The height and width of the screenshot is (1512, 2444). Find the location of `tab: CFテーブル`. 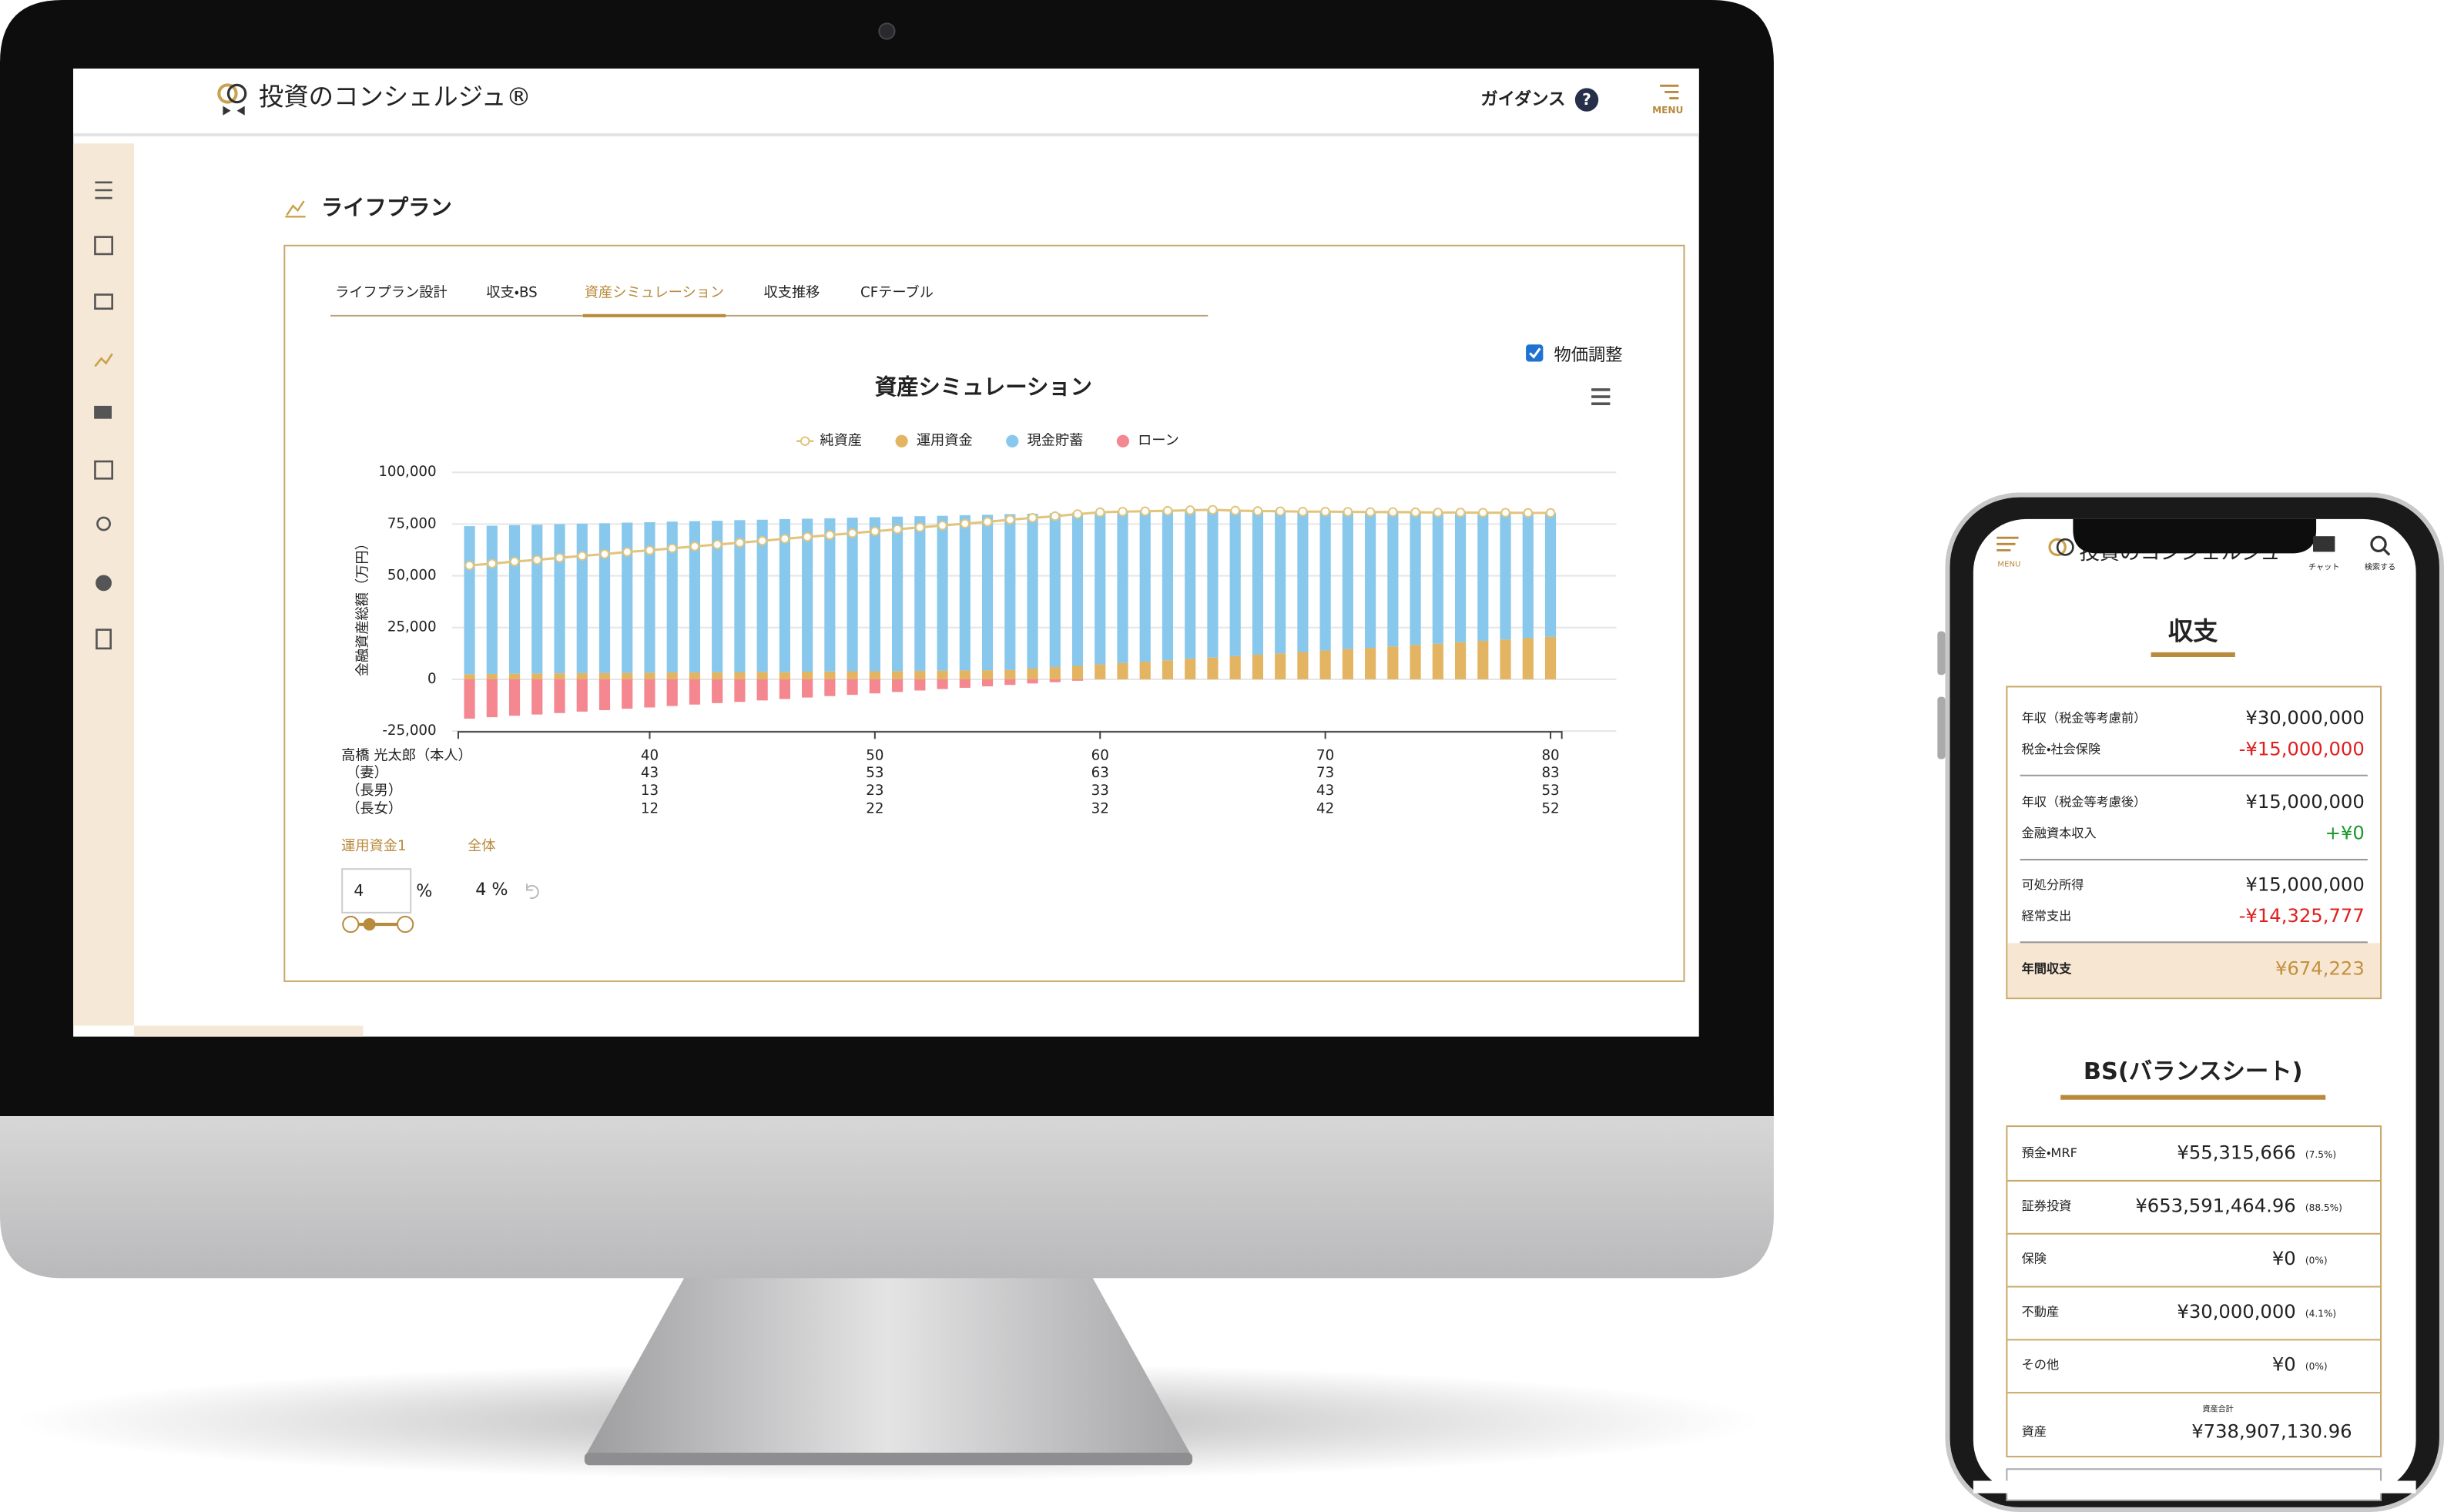

tab: CFテーブル is located at coordinates (897, 291).